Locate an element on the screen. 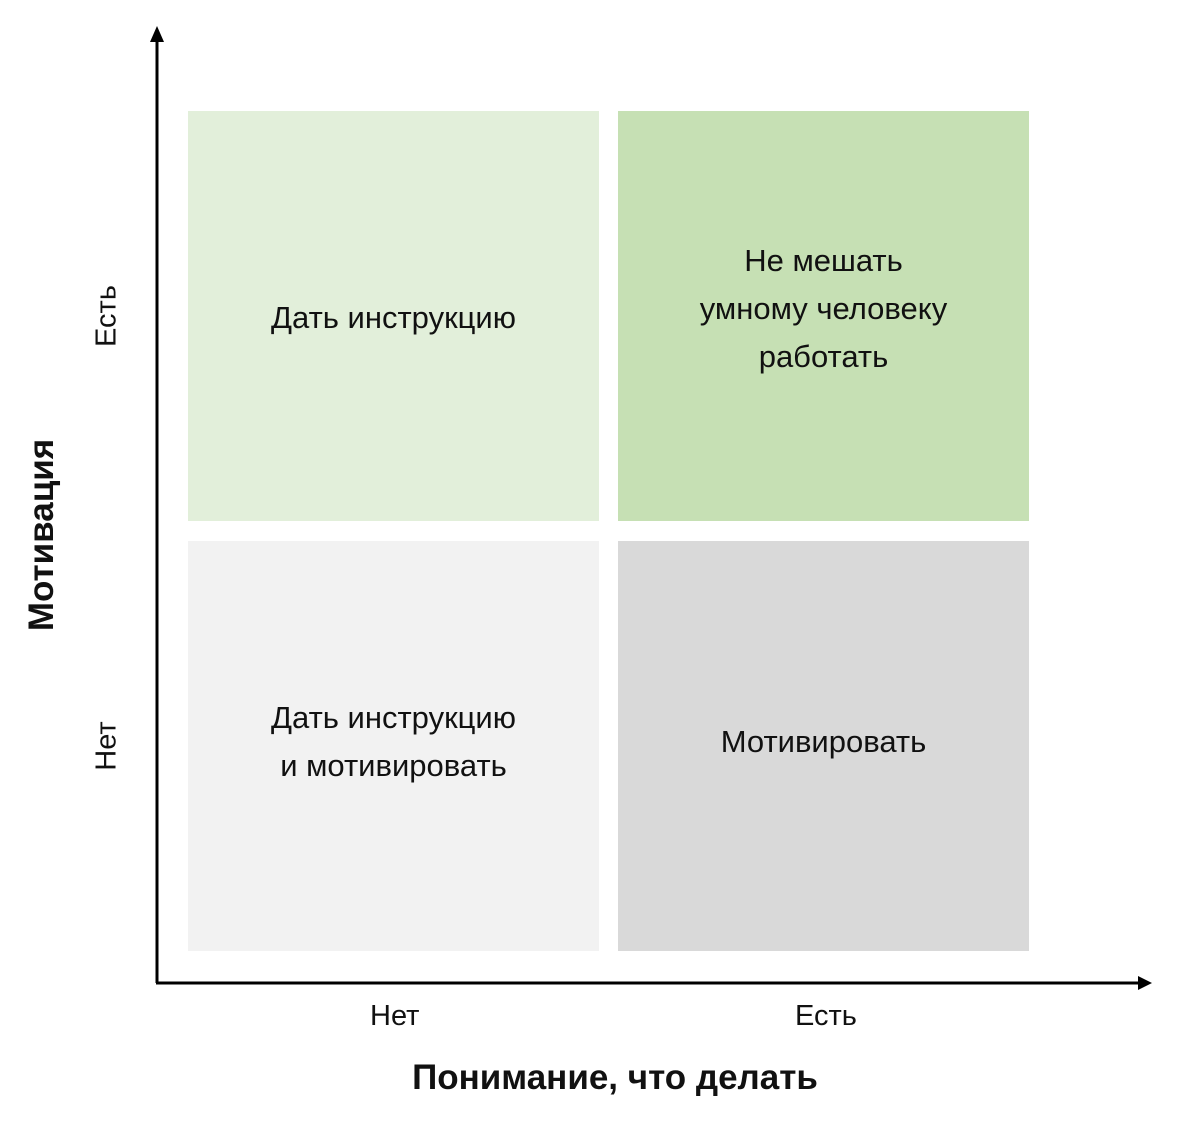  y-axis-arrow is located at coordinates (157, 34).